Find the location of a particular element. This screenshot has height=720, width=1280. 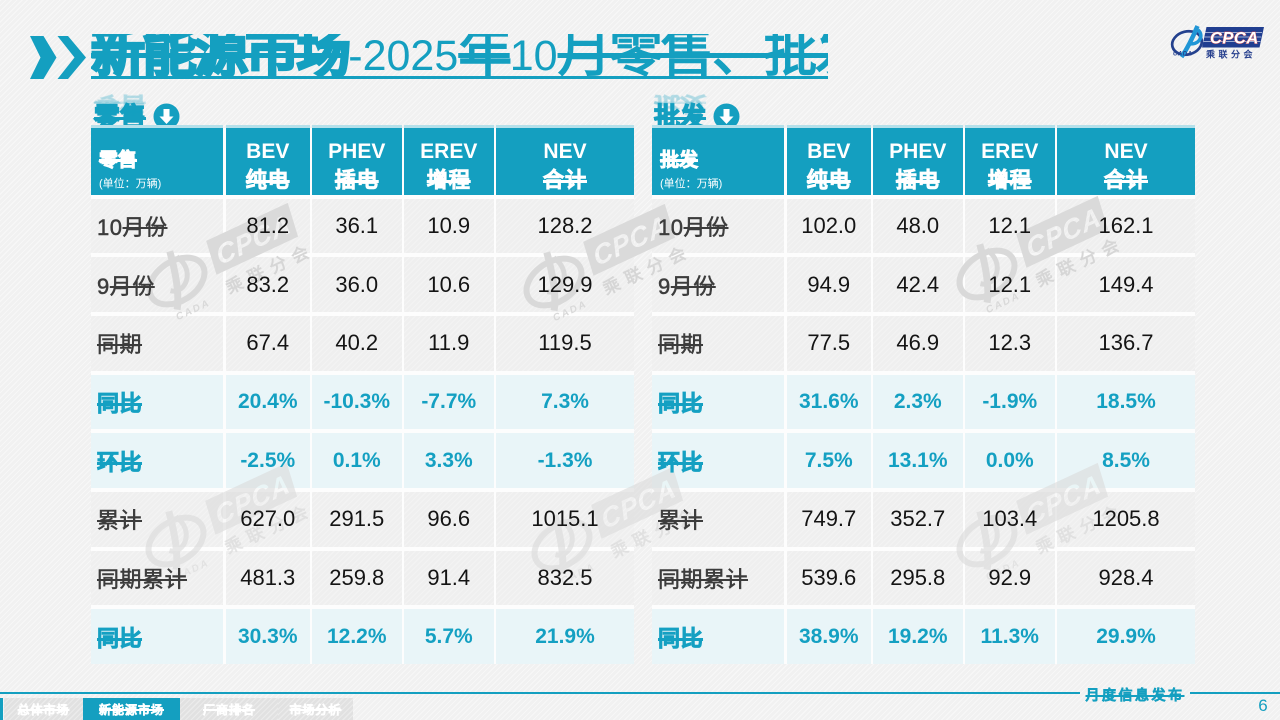

svg-text: 乘联分会 is located at coordinates (1230, 54).